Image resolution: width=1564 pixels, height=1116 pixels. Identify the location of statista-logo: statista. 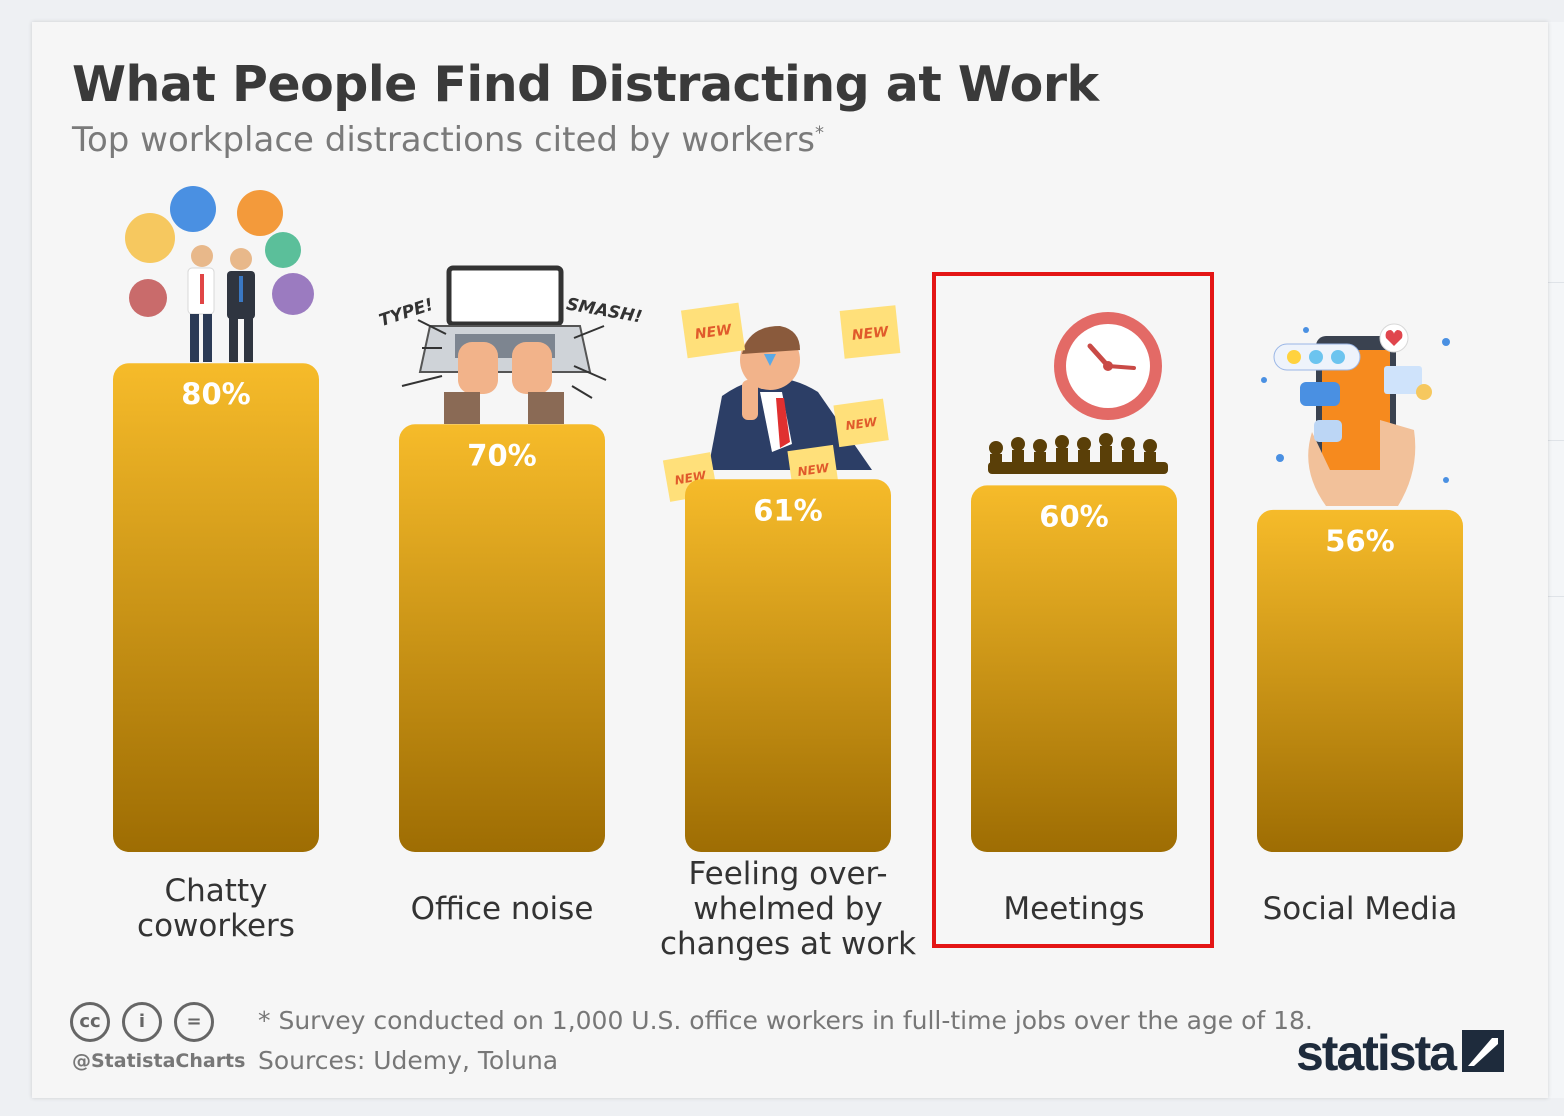
(1376, 1053).